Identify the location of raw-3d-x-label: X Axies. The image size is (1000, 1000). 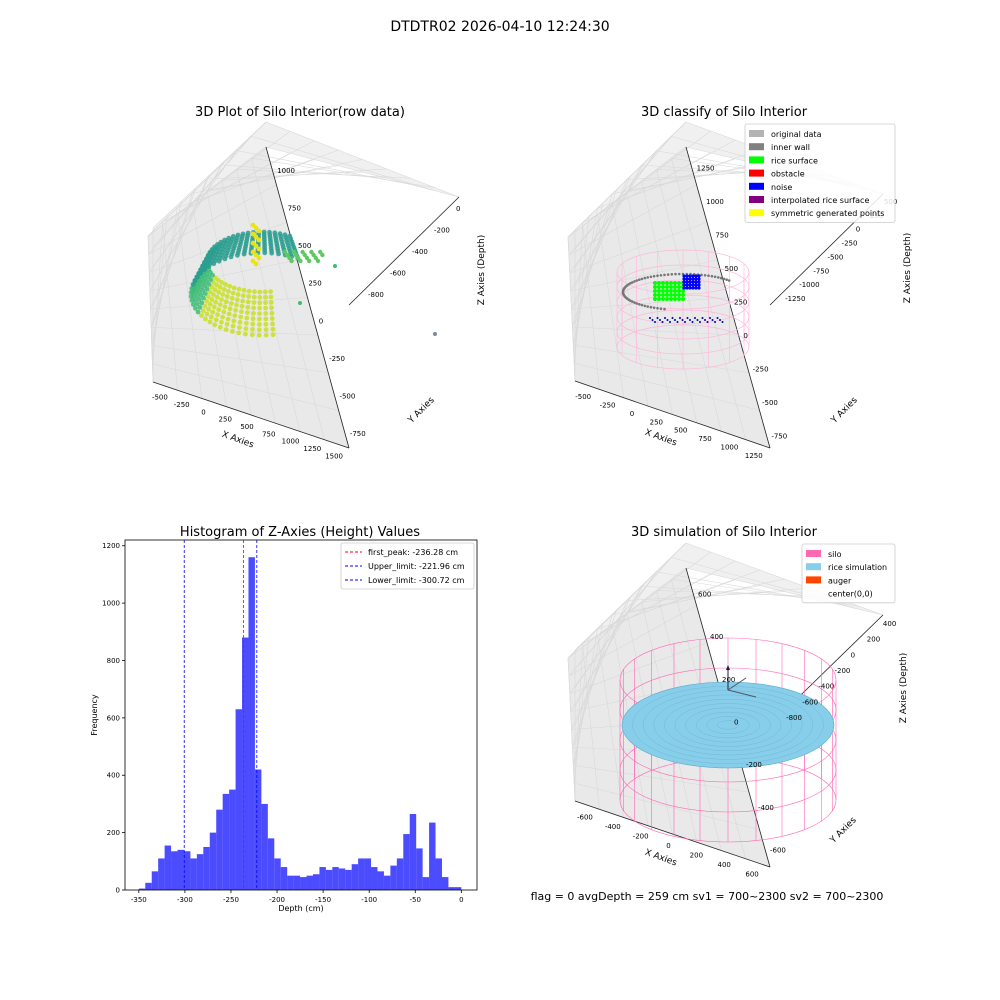
(237, 440).